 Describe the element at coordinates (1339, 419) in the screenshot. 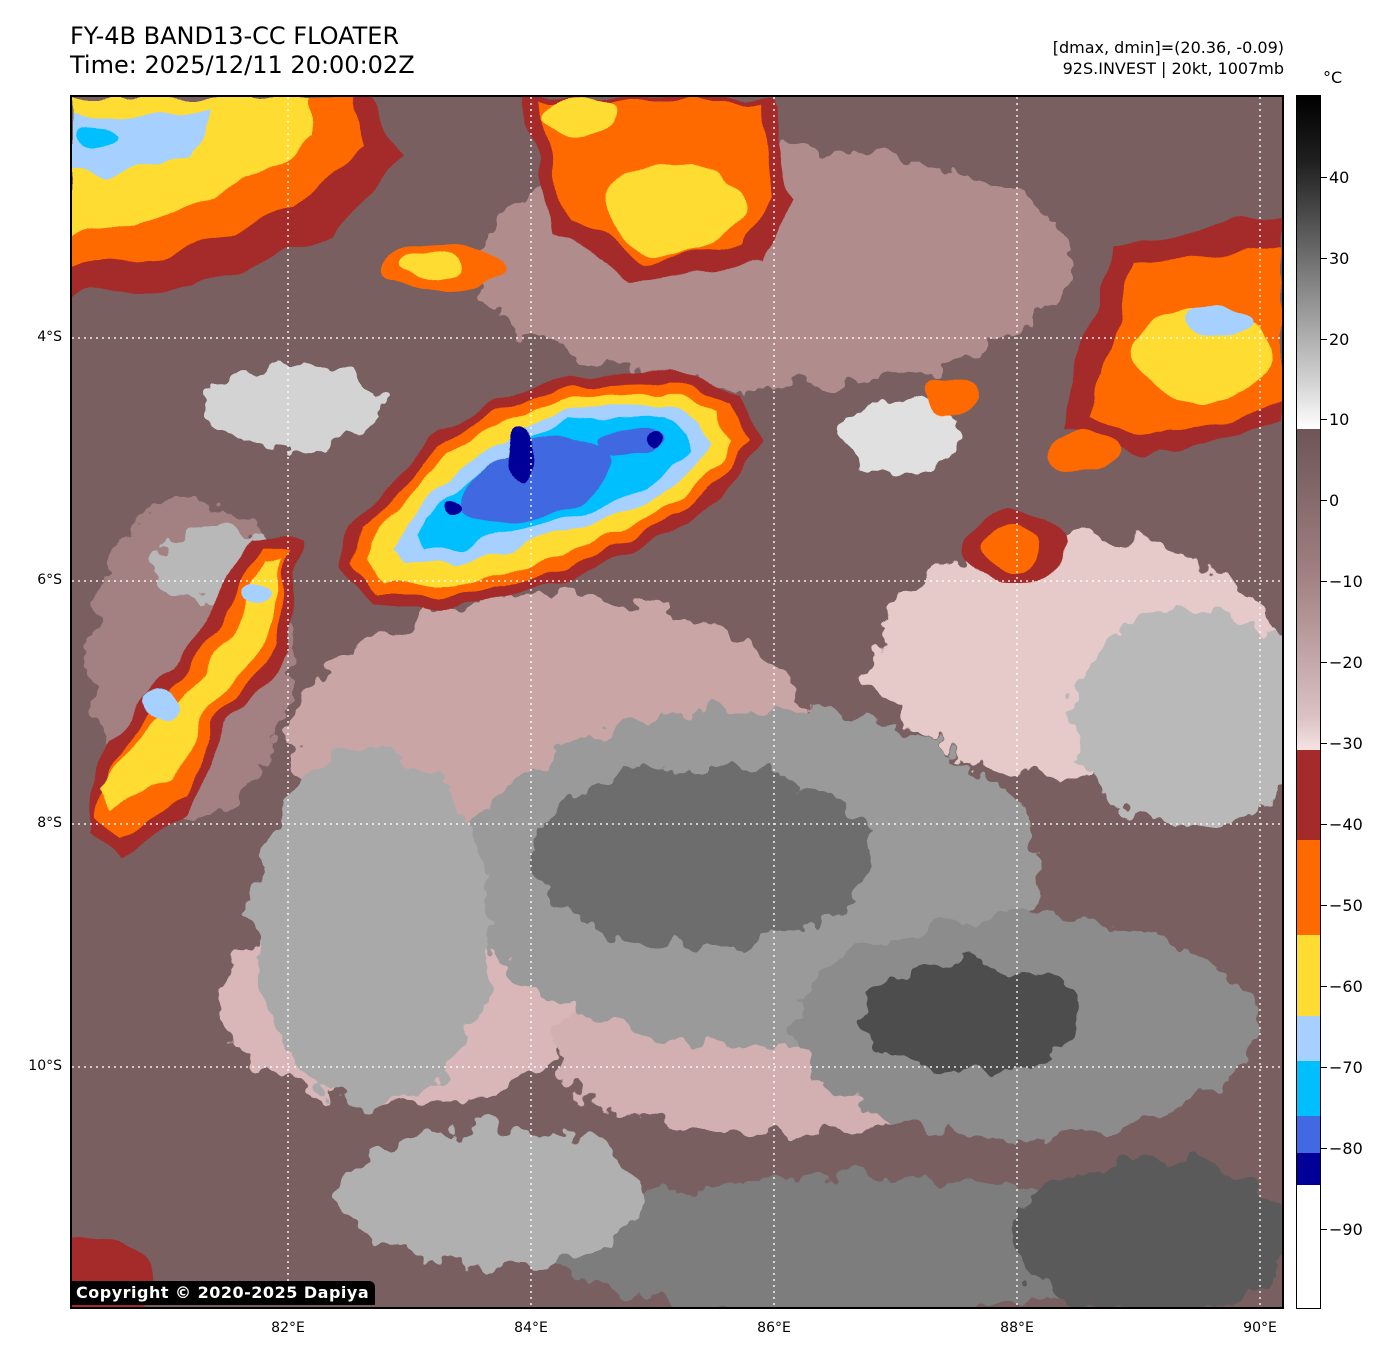

I see `colorbar-label-10: 10` at that location.